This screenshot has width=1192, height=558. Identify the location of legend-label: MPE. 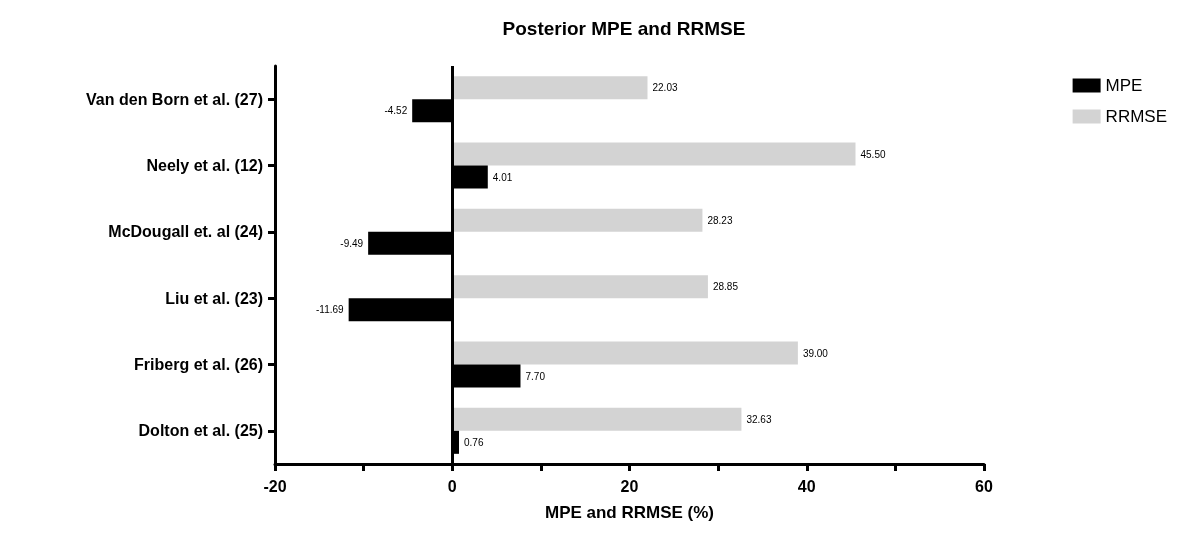
(1124, 85).